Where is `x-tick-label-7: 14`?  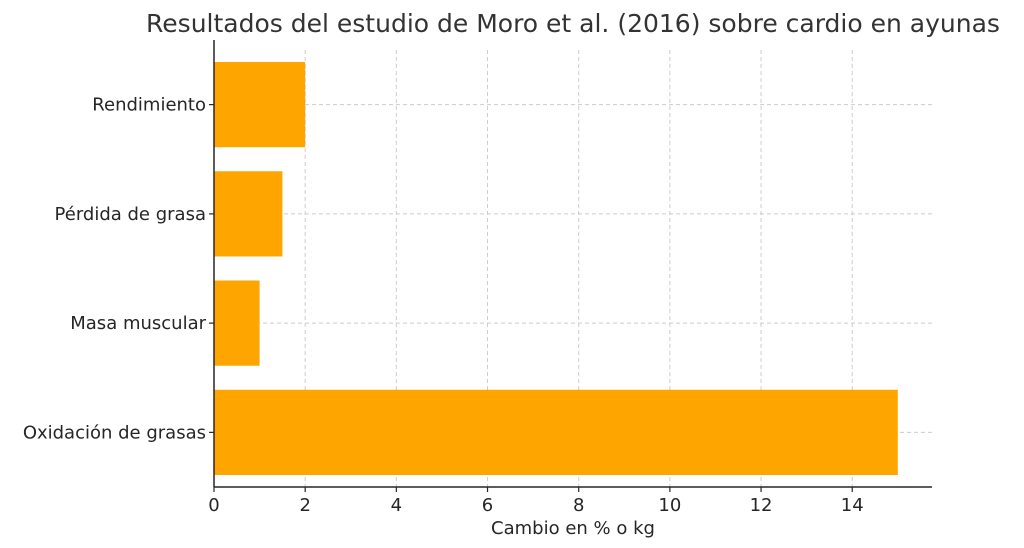
x-tick-label-7: 14 is located at coordinates (852, 505).